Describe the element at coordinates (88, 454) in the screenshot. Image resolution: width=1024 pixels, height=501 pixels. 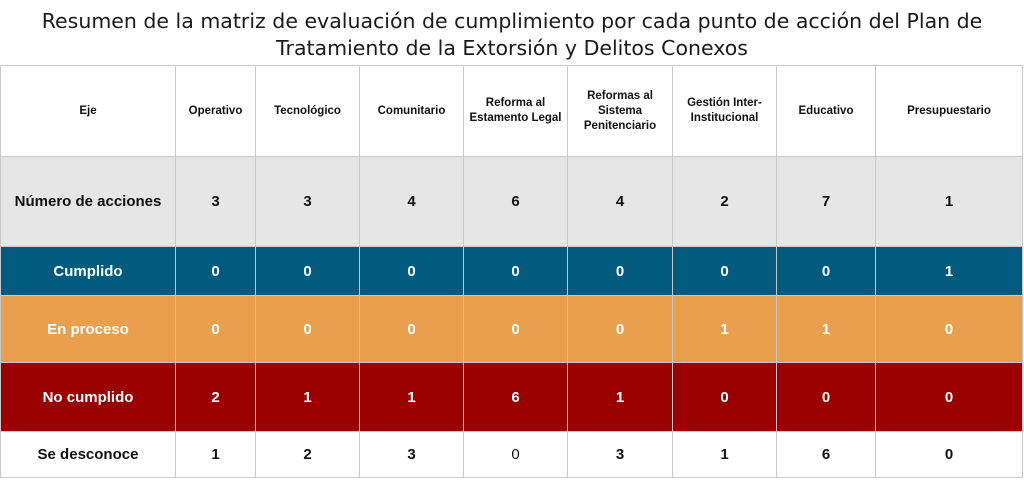
I see `row-label: Se desconoce` at that location.